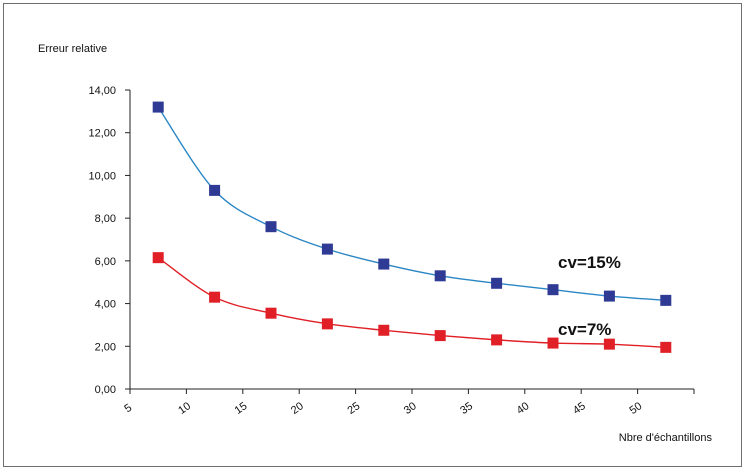  Describe the element at coordinates (579, 408) in the screenshot. I see `x-tick-label: 45` at that location.